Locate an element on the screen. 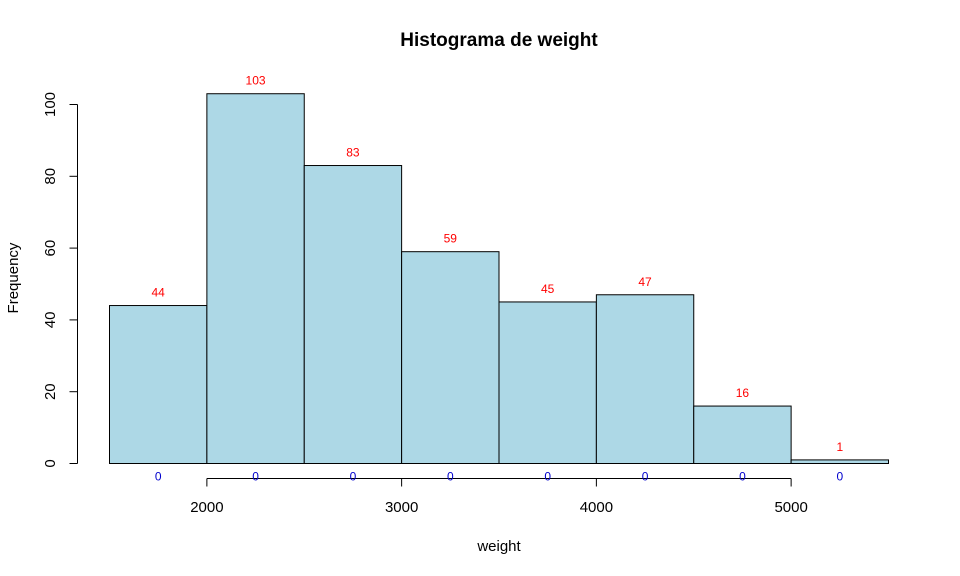 This screenshot has width=960, height=576. y-axis-label: Frequency is located at coordinates (13, 277).